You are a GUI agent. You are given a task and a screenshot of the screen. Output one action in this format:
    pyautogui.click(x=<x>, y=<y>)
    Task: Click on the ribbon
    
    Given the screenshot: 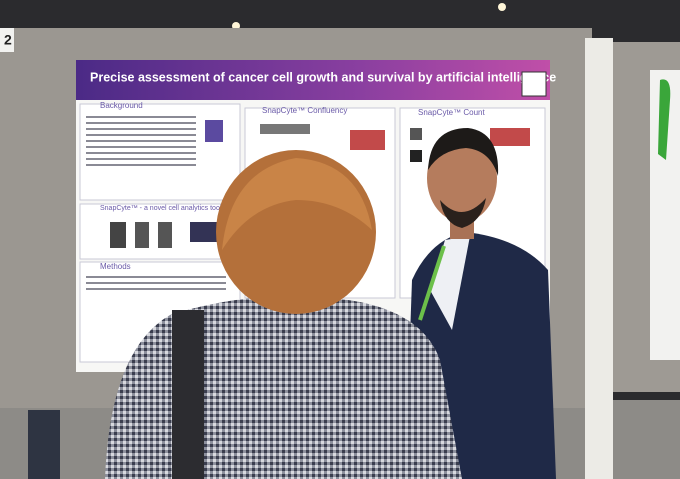 What is the action you would take?
    pyautogui.click(x=664, y=119)
    